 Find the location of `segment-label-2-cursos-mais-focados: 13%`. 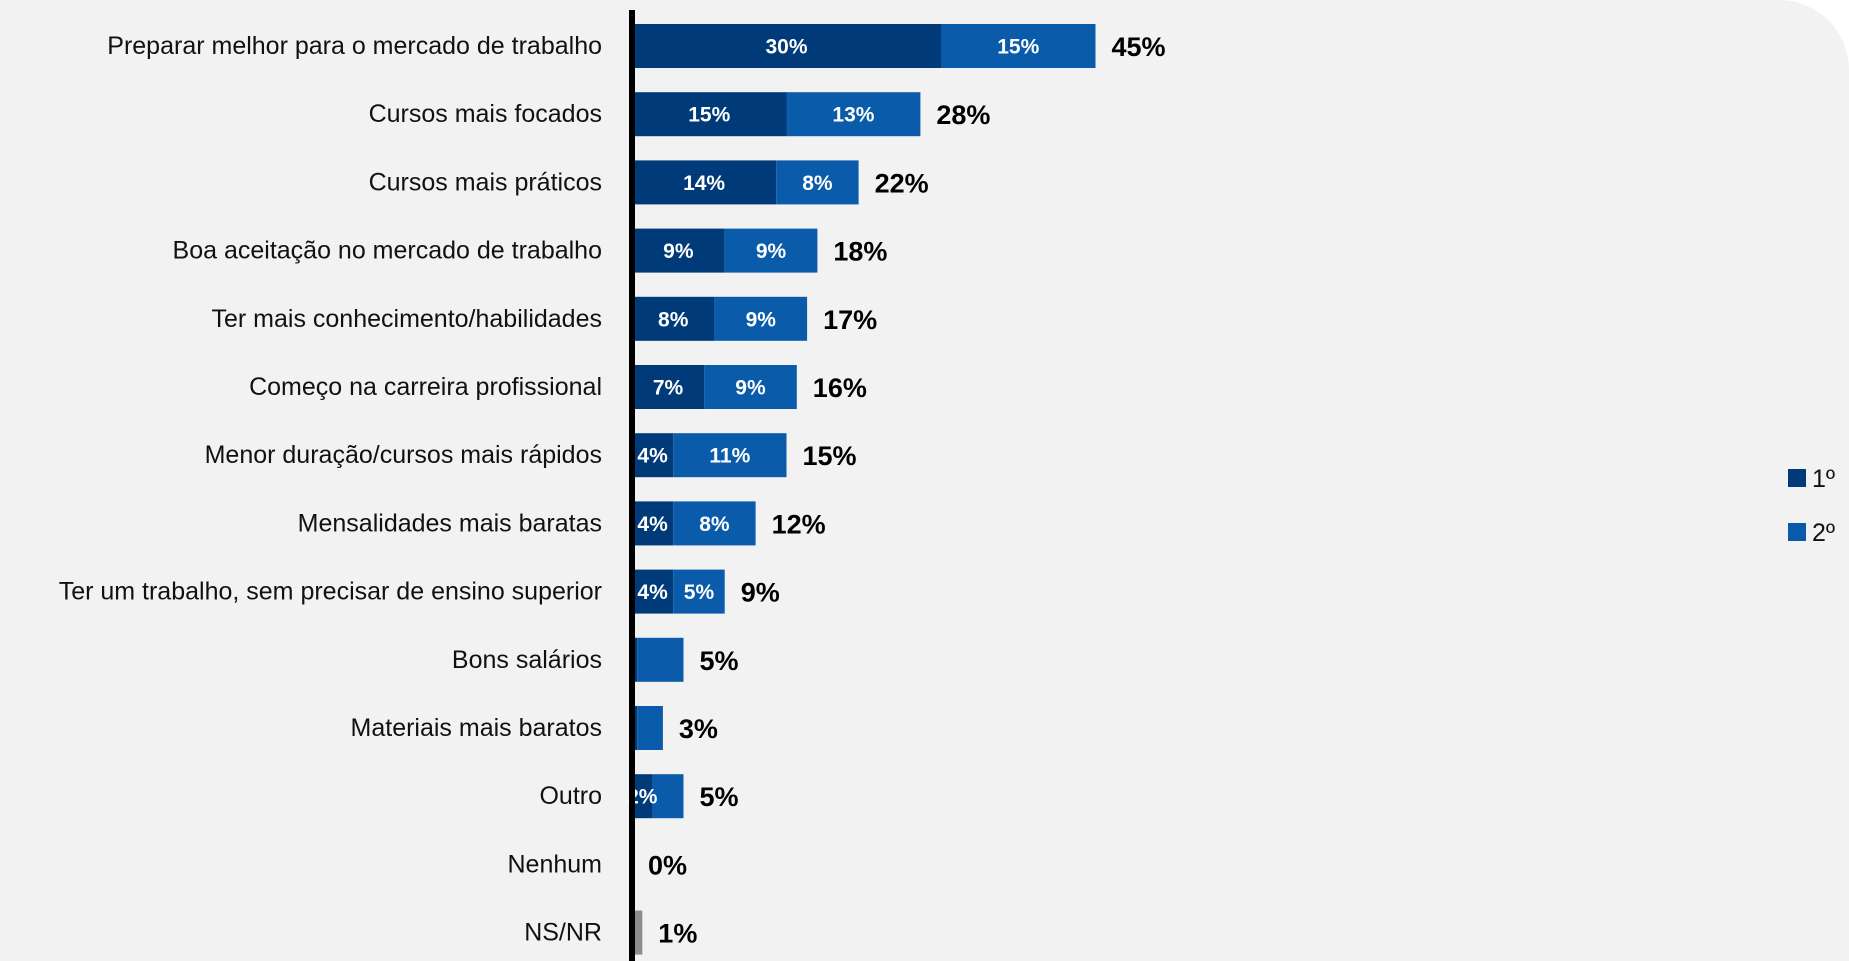

segment-label-2-cursos-mais-focados: 13% is located at coordinates (853, 115).